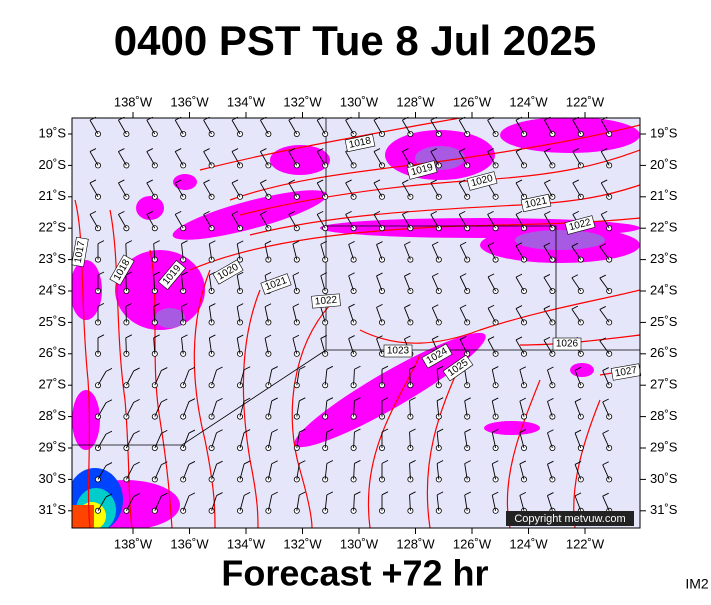 This screenshot has width=711, height=605. I want to click on lon-label-top: 124˚W, so click(528, 101).